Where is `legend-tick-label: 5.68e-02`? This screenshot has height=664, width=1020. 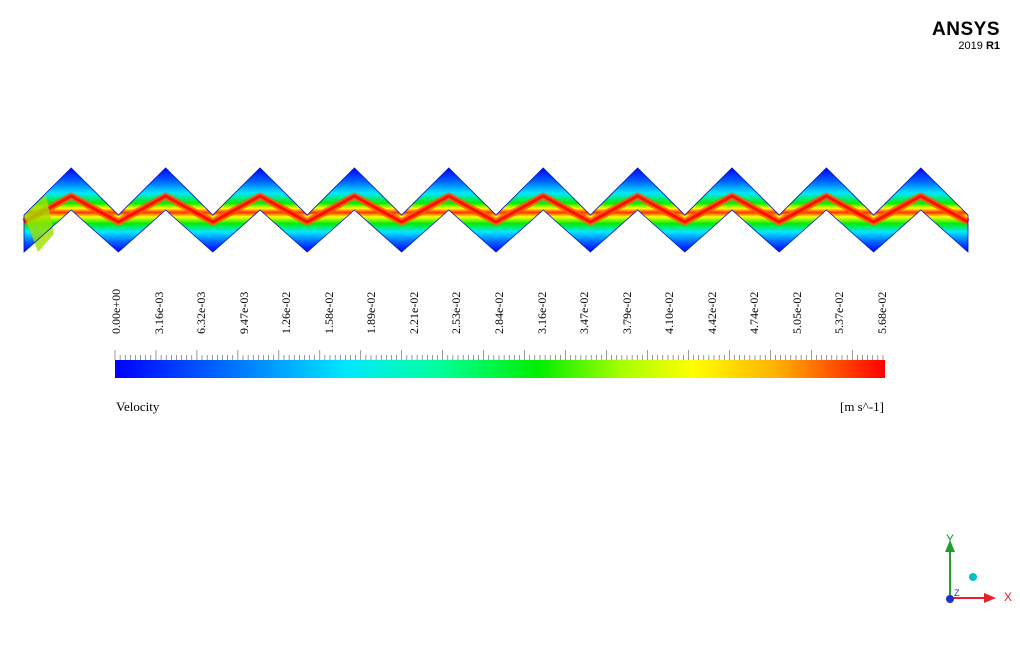 legend-tick-label: 5.68e-02 is located at coordinates (882, 312).